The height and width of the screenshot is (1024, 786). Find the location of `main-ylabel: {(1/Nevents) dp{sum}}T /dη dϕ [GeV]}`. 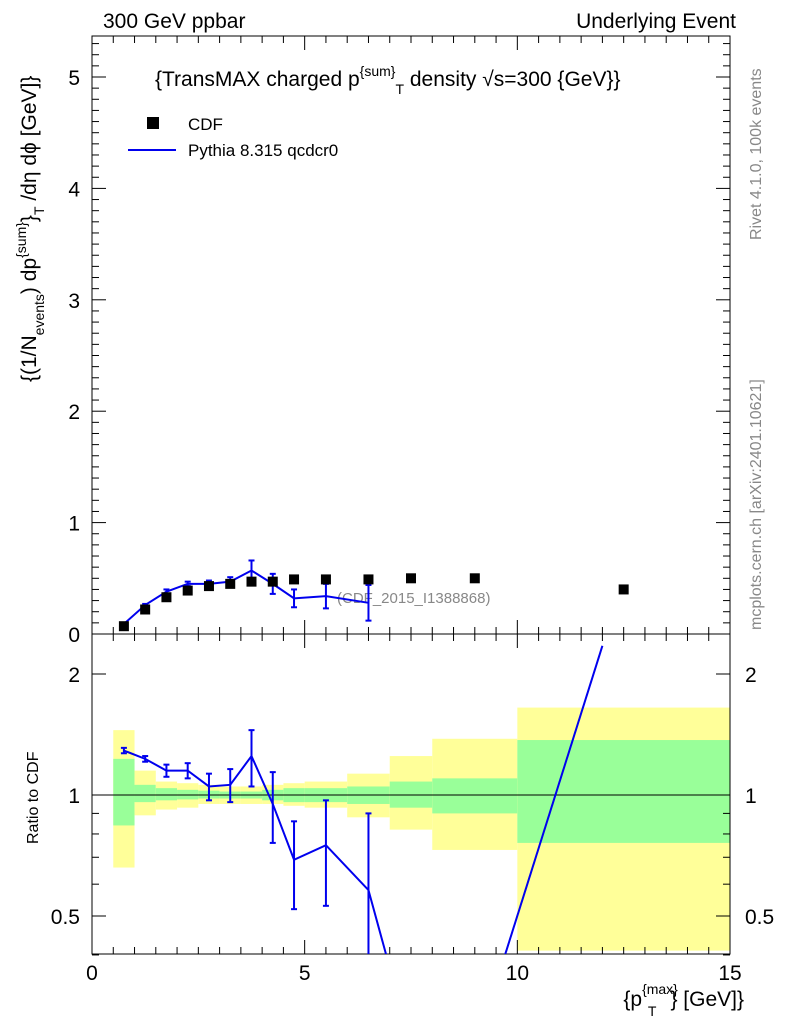

main-ylabel: {(1/Nevents) dp{sum}}T /dη dϕ [GeV]} is located at coordinates (30, 229).